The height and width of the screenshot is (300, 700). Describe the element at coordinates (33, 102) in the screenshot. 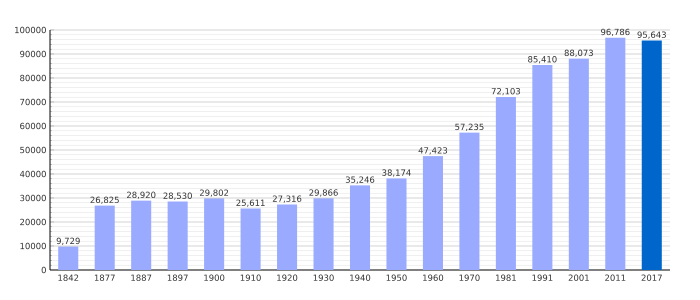

I see `y-tick-label: 70000` at that location.